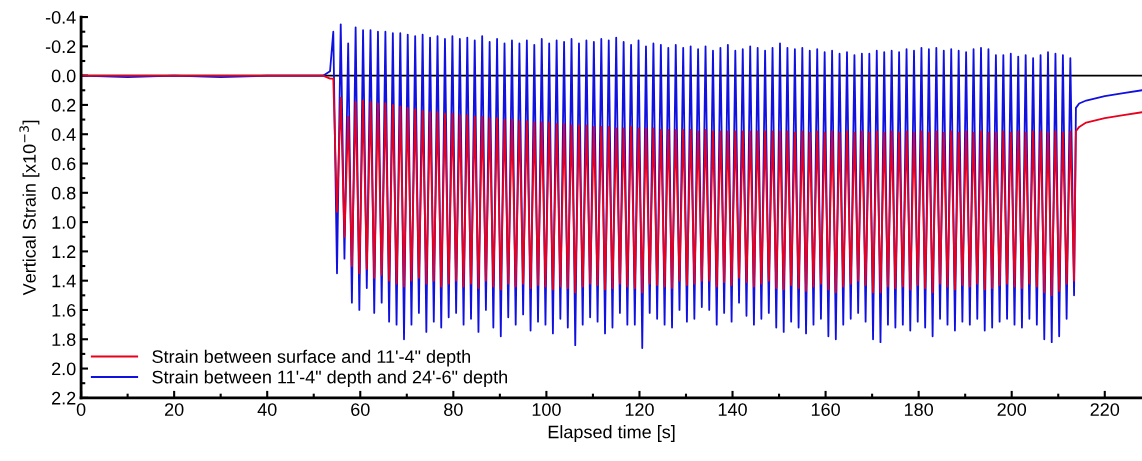  I want to click on y-tick-label: 2.0, so click(64, 369).